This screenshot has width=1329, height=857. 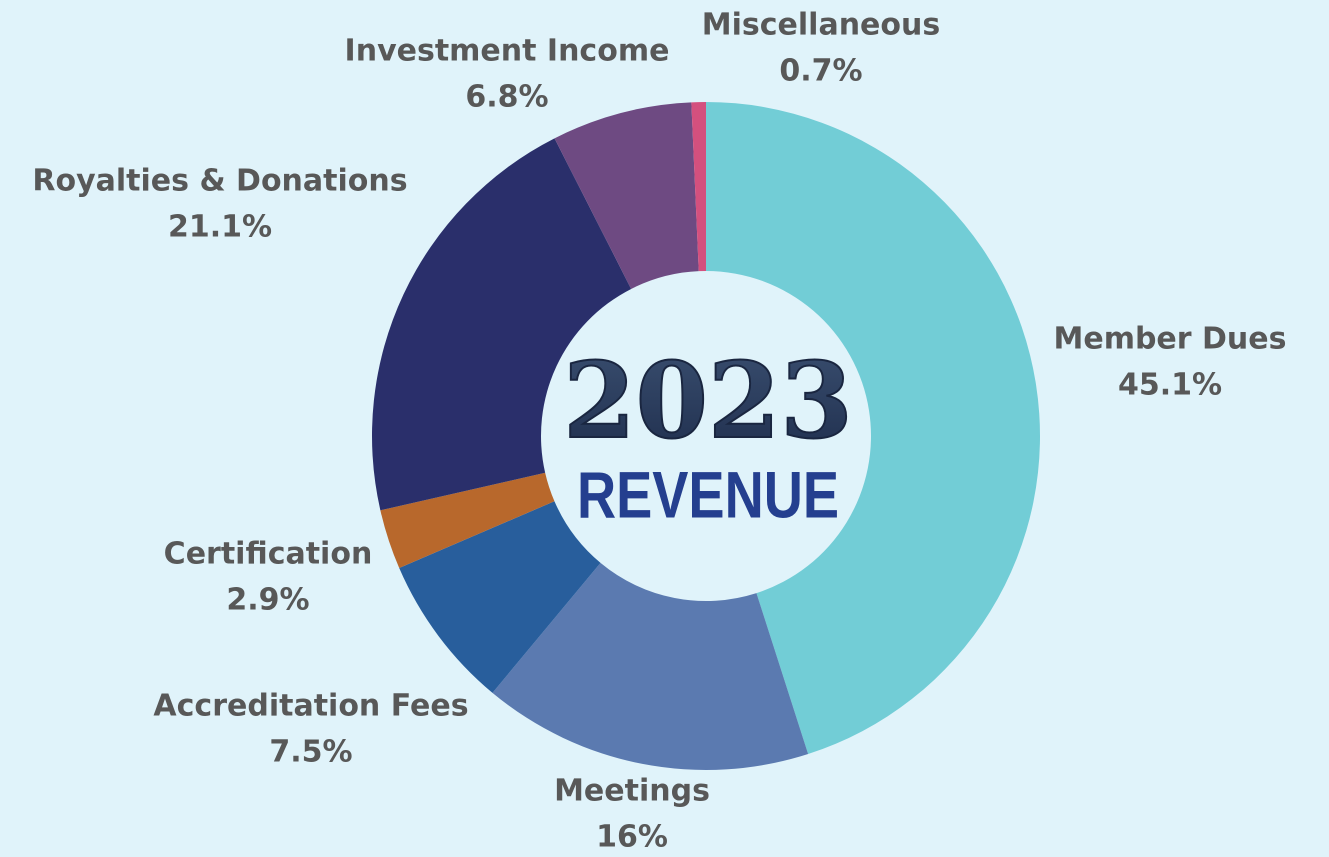 What do you see at coordinates (707, 400) in the screenshot?
I see `center-title: 2023` at bounding box center [707, 400].